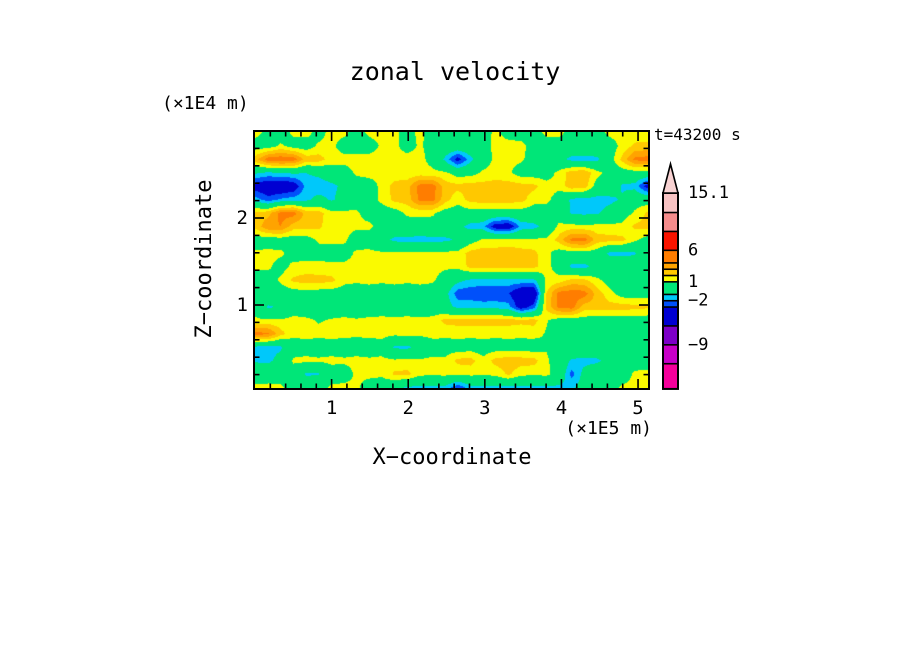  Describe the element at coordinates (408, 408) in the screenshot. I see `x-tick-label: 2` at that location.